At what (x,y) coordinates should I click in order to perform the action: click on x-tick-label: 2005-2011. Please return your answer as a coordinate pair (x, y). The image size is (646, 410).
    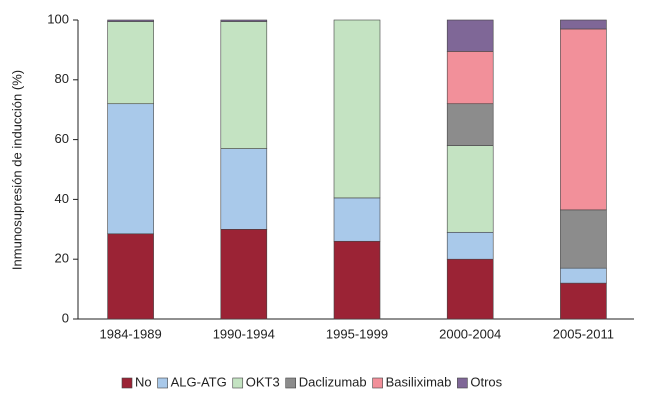
    Looking at the image, I should click on (583, 333).